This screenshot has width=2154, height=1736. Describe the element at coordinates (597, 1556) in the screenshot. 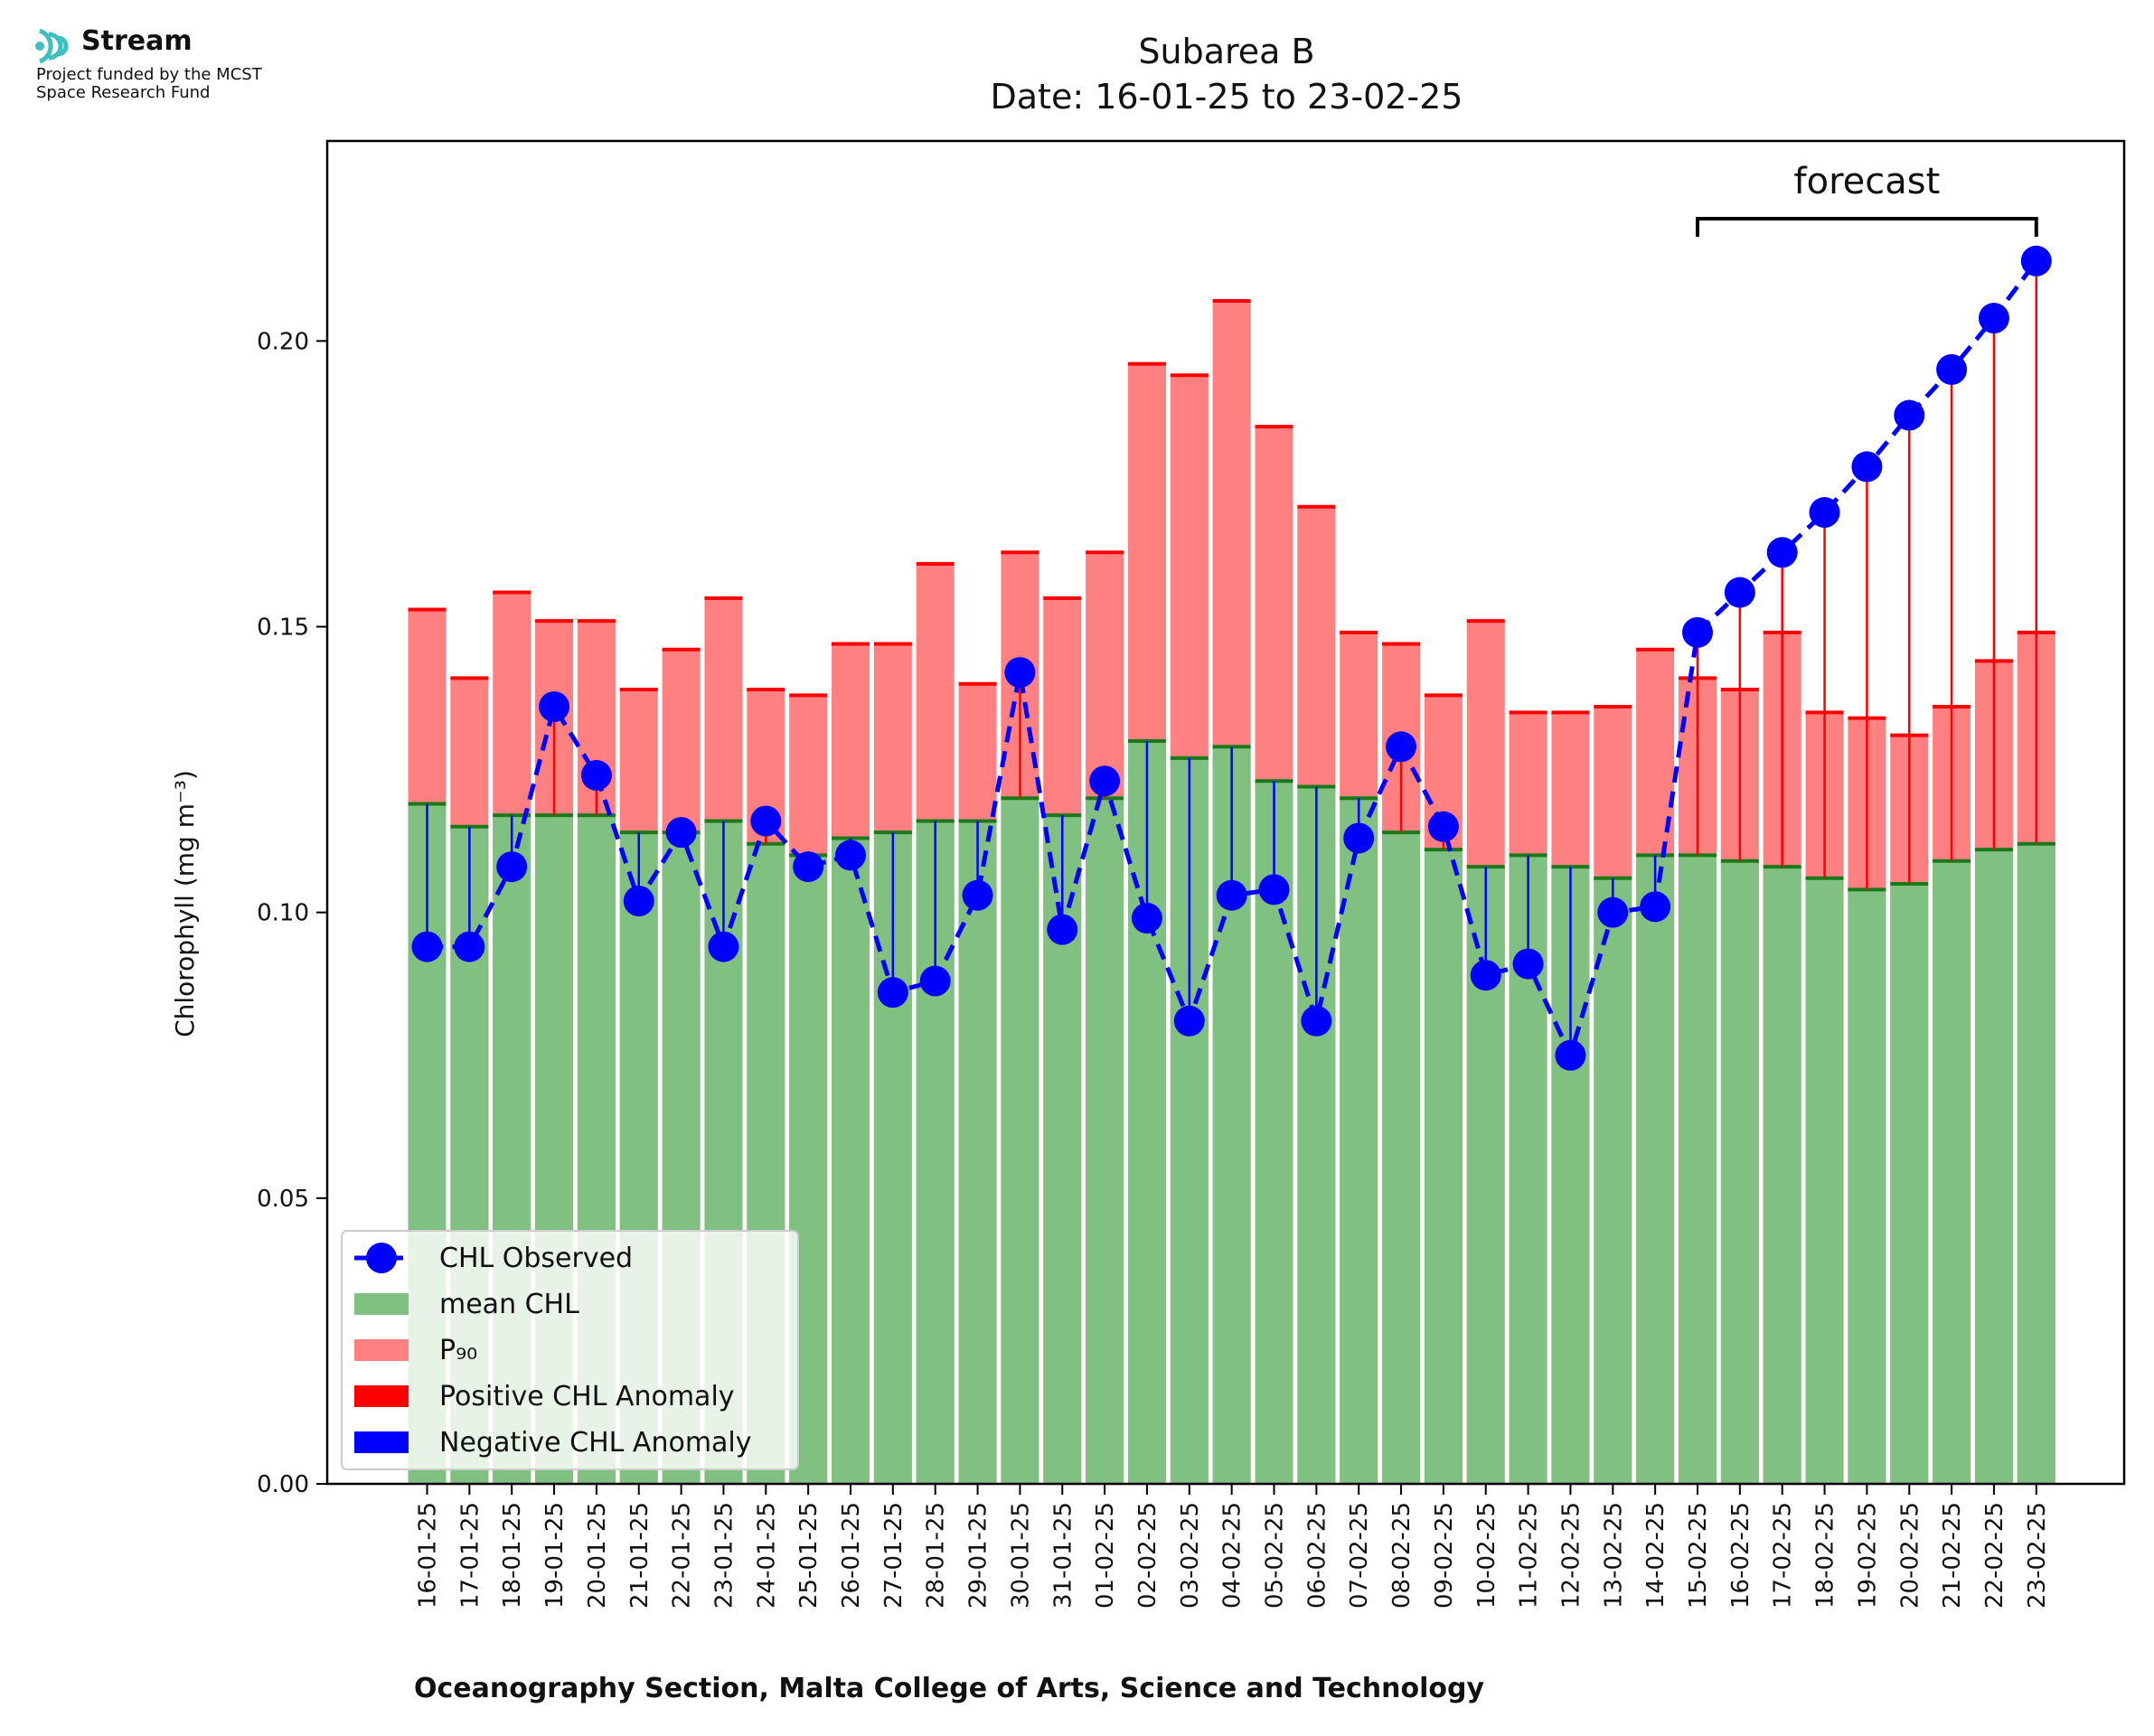

I see `x-tick-label: 20-01-25` at that location.